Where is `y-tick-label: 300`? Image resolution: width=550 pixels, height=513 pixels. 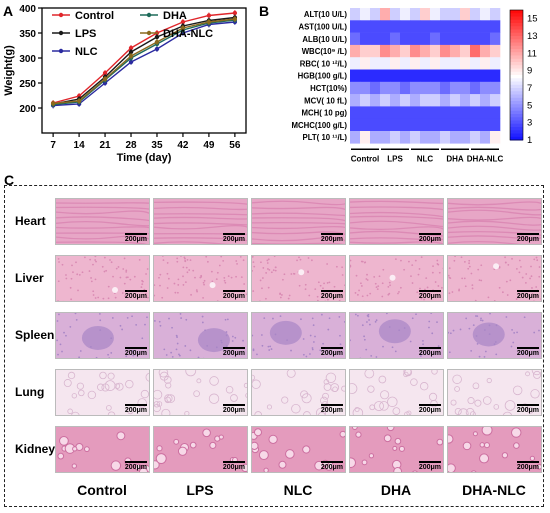 y-tick-label: 300 is located at coordinates (27, 59).